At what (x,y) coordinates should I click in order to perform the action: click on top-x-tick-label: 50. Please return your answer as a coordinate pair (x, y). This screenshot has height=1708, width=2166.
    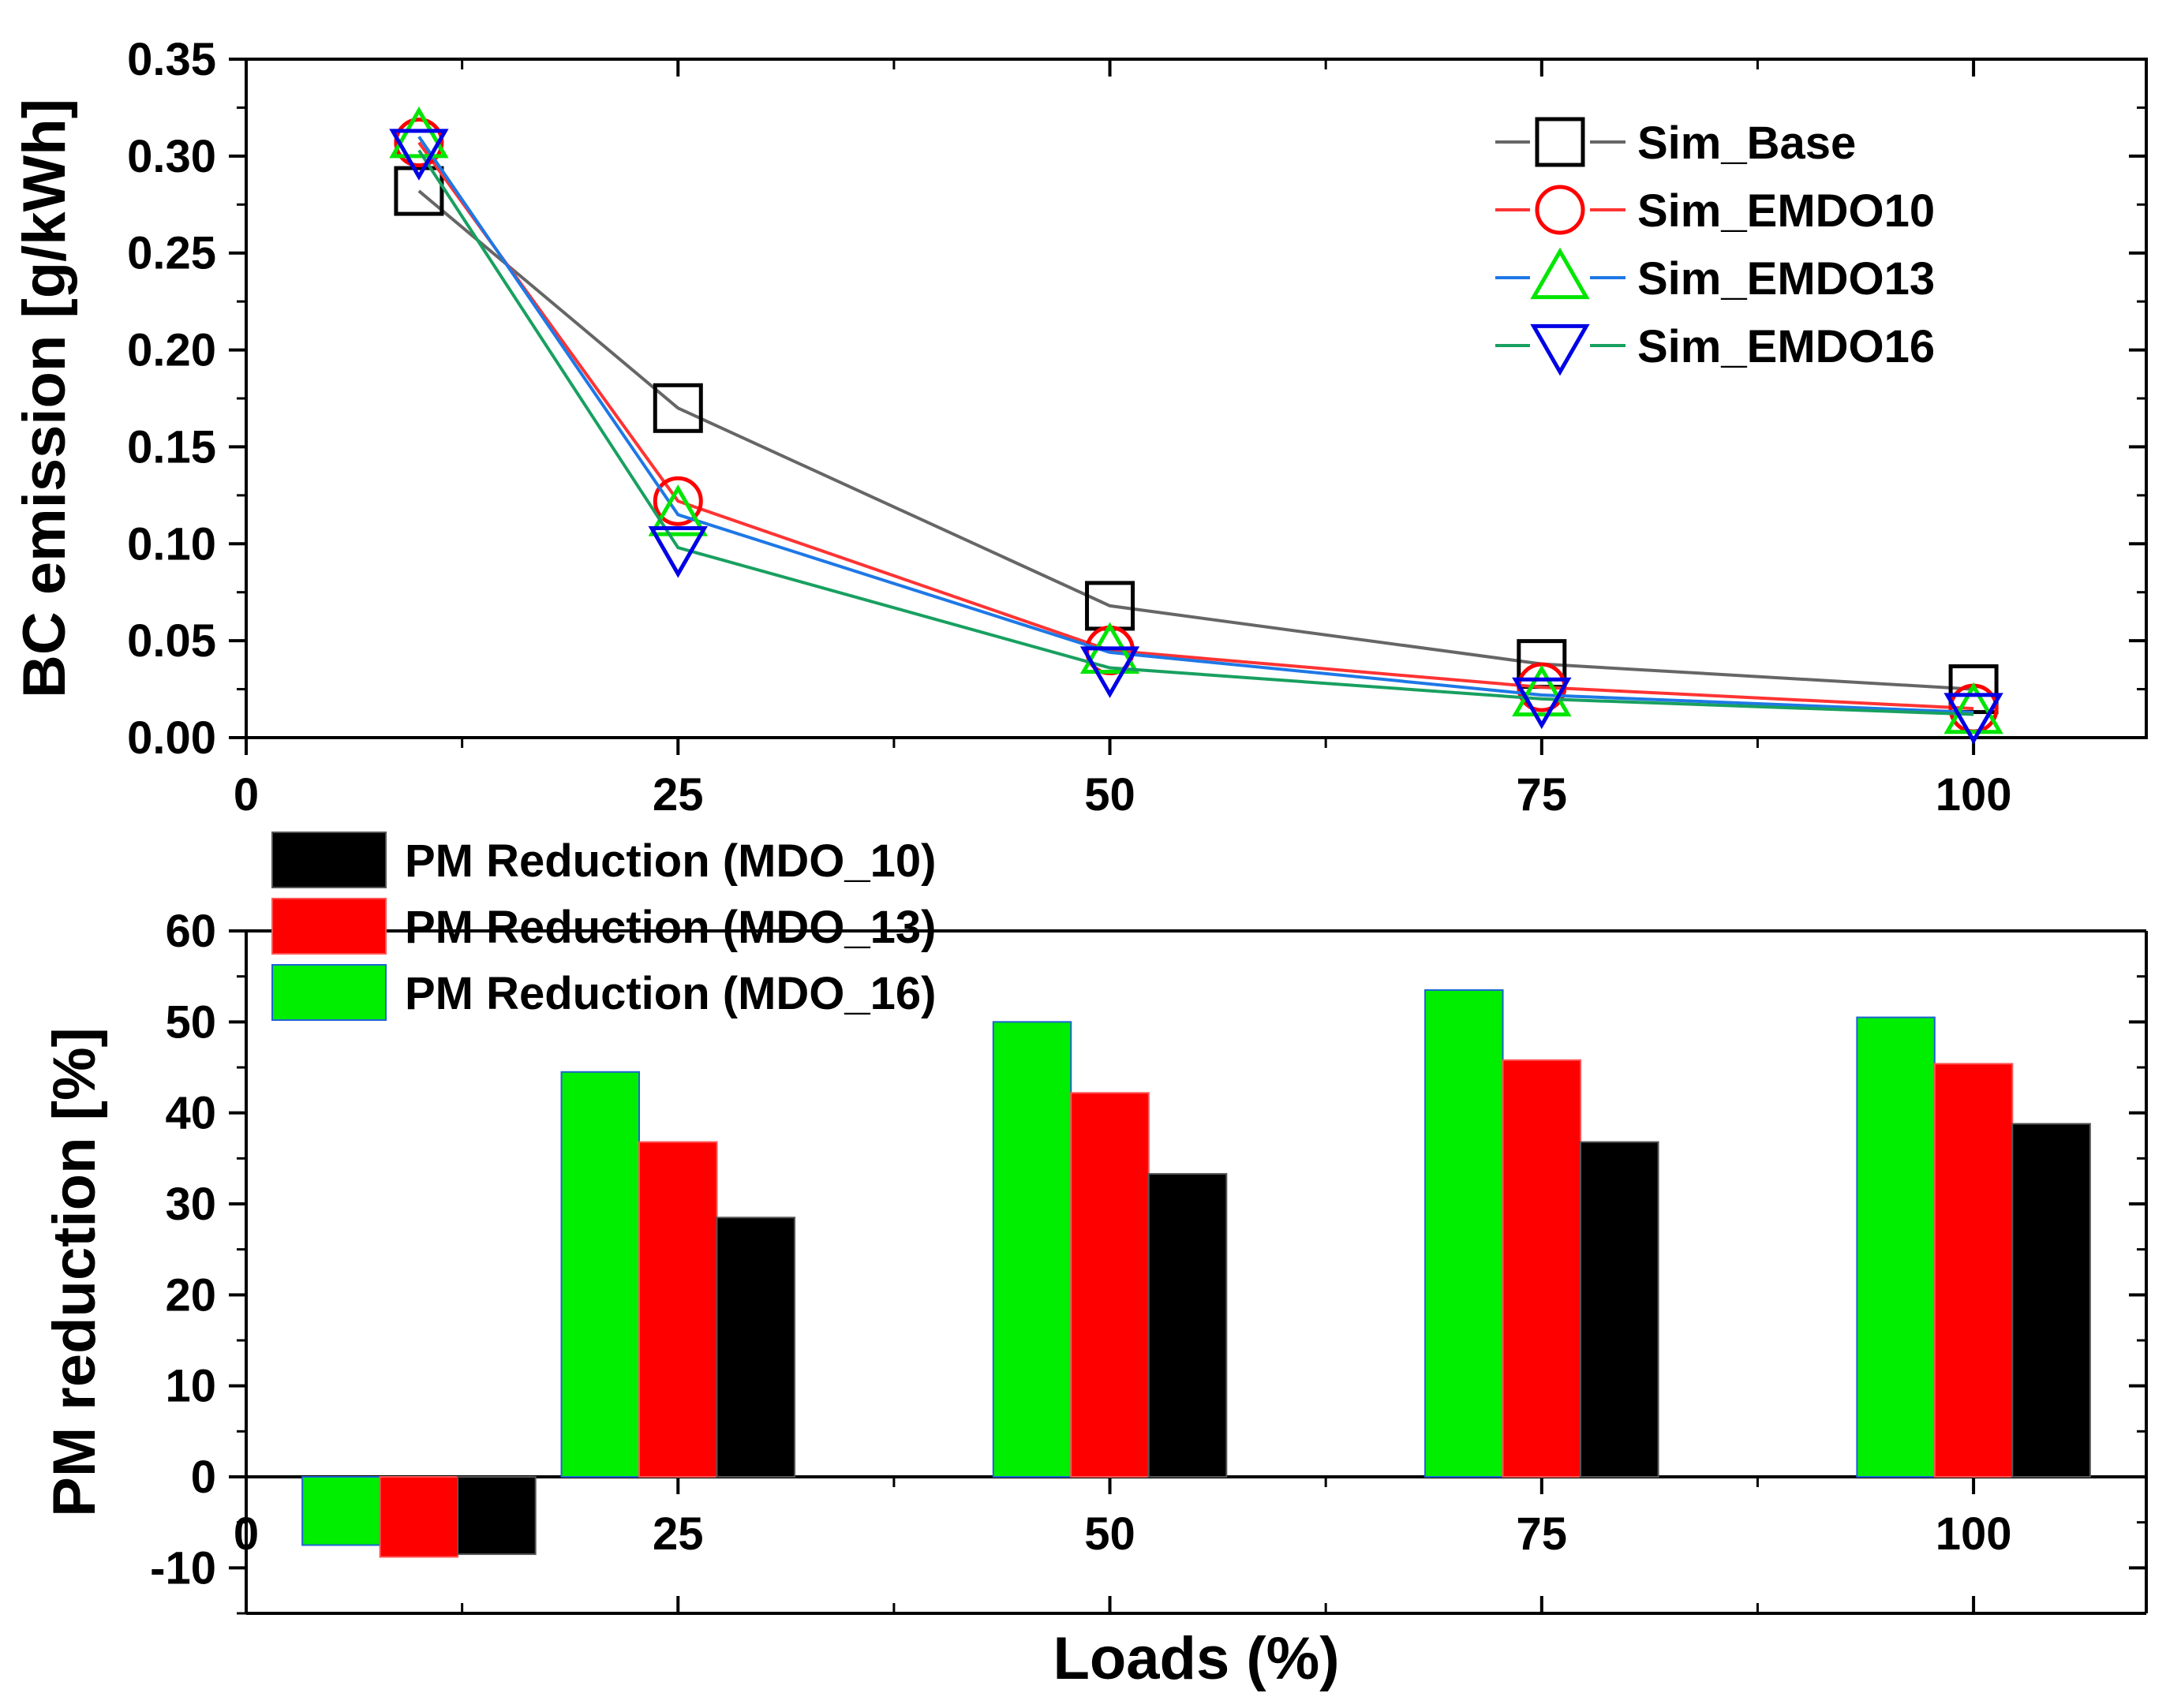
    Looking at the image, I should click on (1109, 794).